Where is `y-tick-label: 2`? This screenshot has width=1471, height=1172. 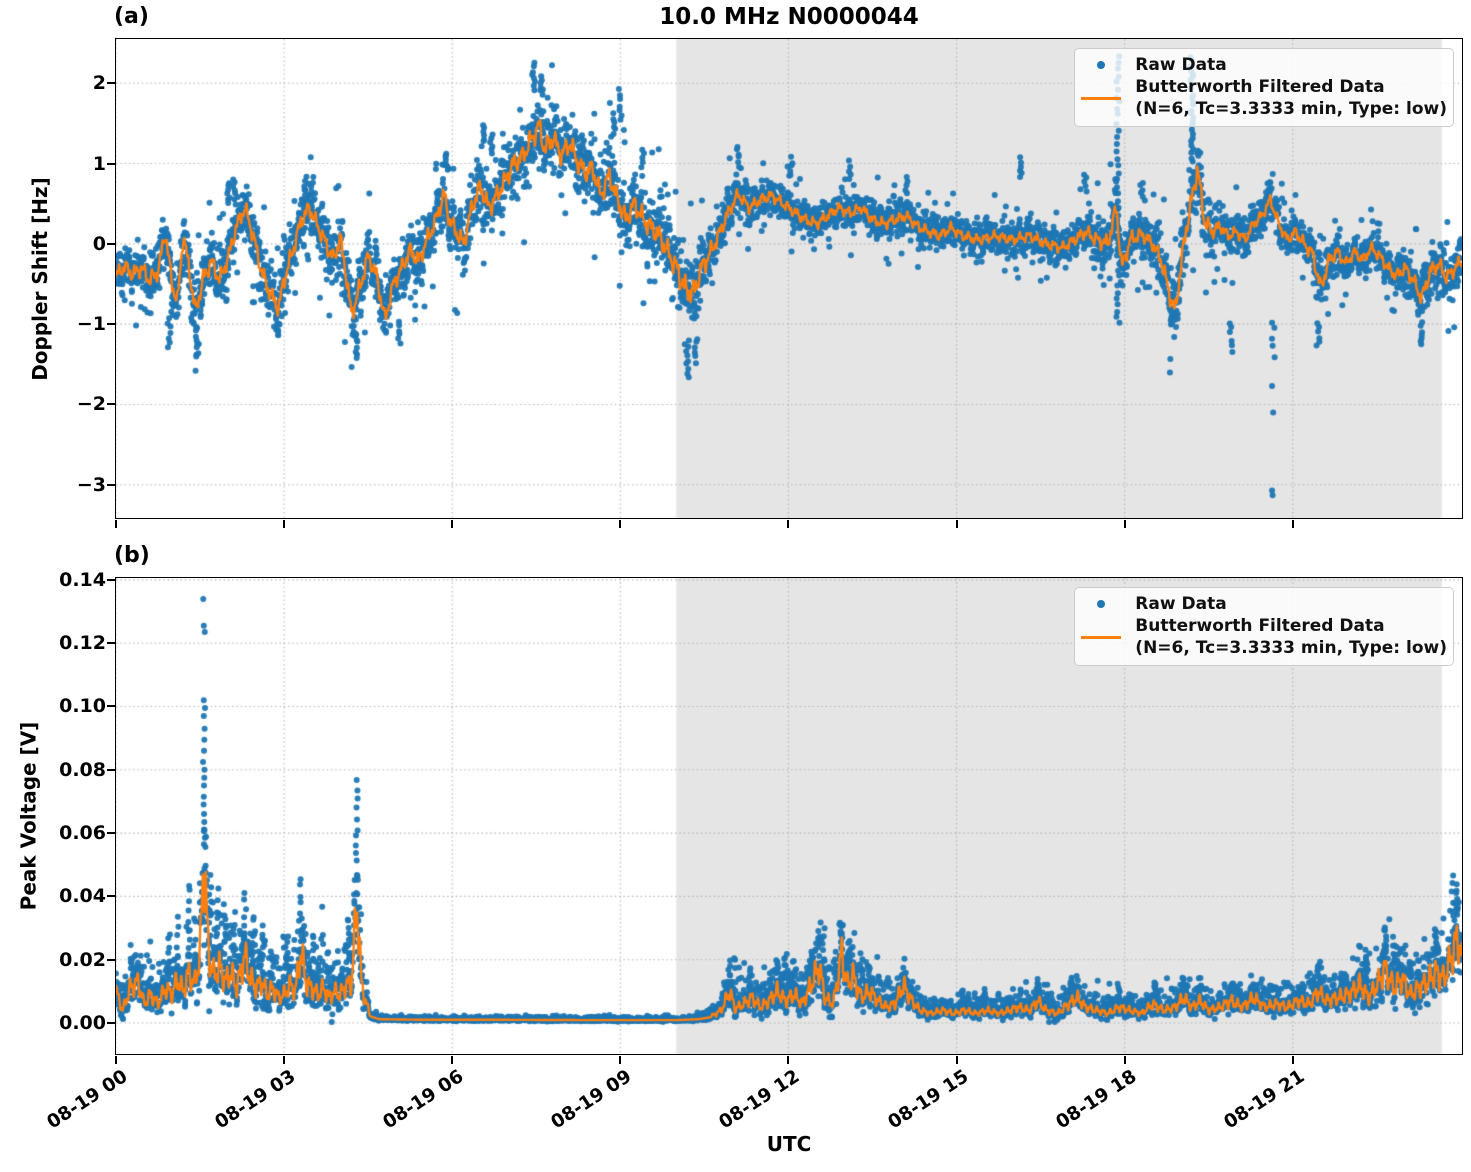
y-tick-label: 2 is located at coordinates (99, 83).